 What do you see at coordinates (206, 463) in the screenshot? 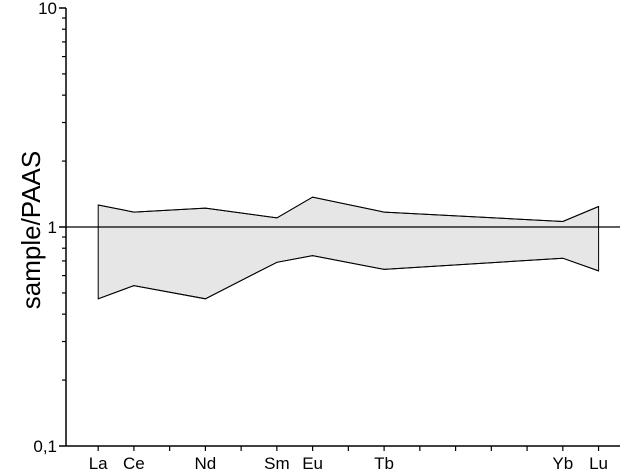
I see `x-tick-label: Nd` at bounding box center [206, 463].